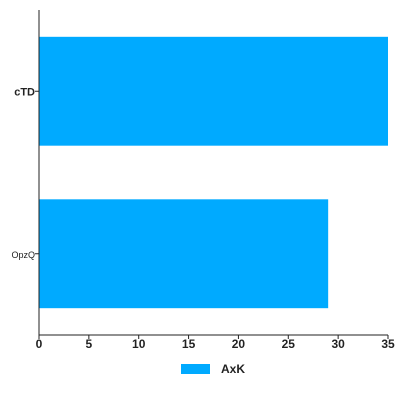  What do you see at coordinates (215, 343) in the screenshot?
I see `x-axis-ticks: 0 5 10 15 20 25 30 35` at bounding box center [215, 343].